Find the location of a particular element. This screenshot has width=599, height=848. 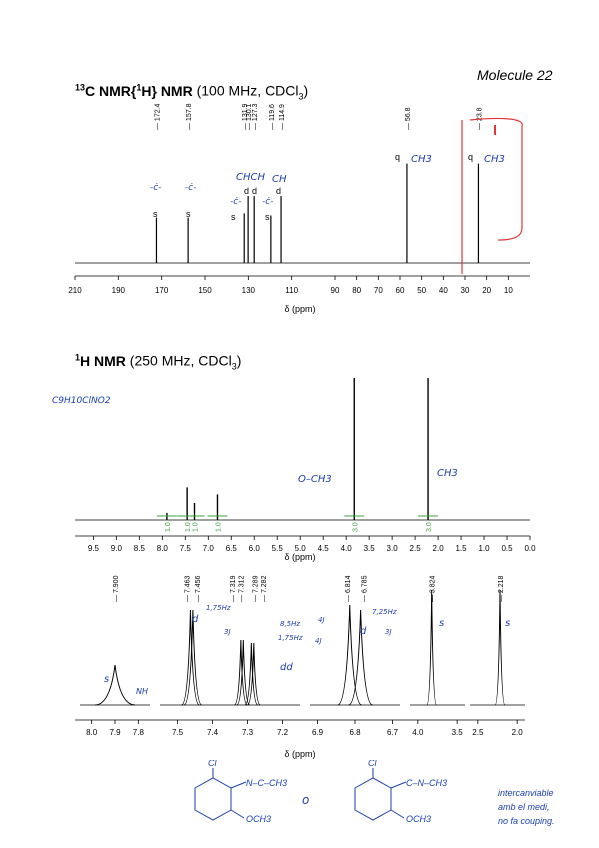

zoom-tick-label-8: 6.8 is located at coordinates (355, 732).